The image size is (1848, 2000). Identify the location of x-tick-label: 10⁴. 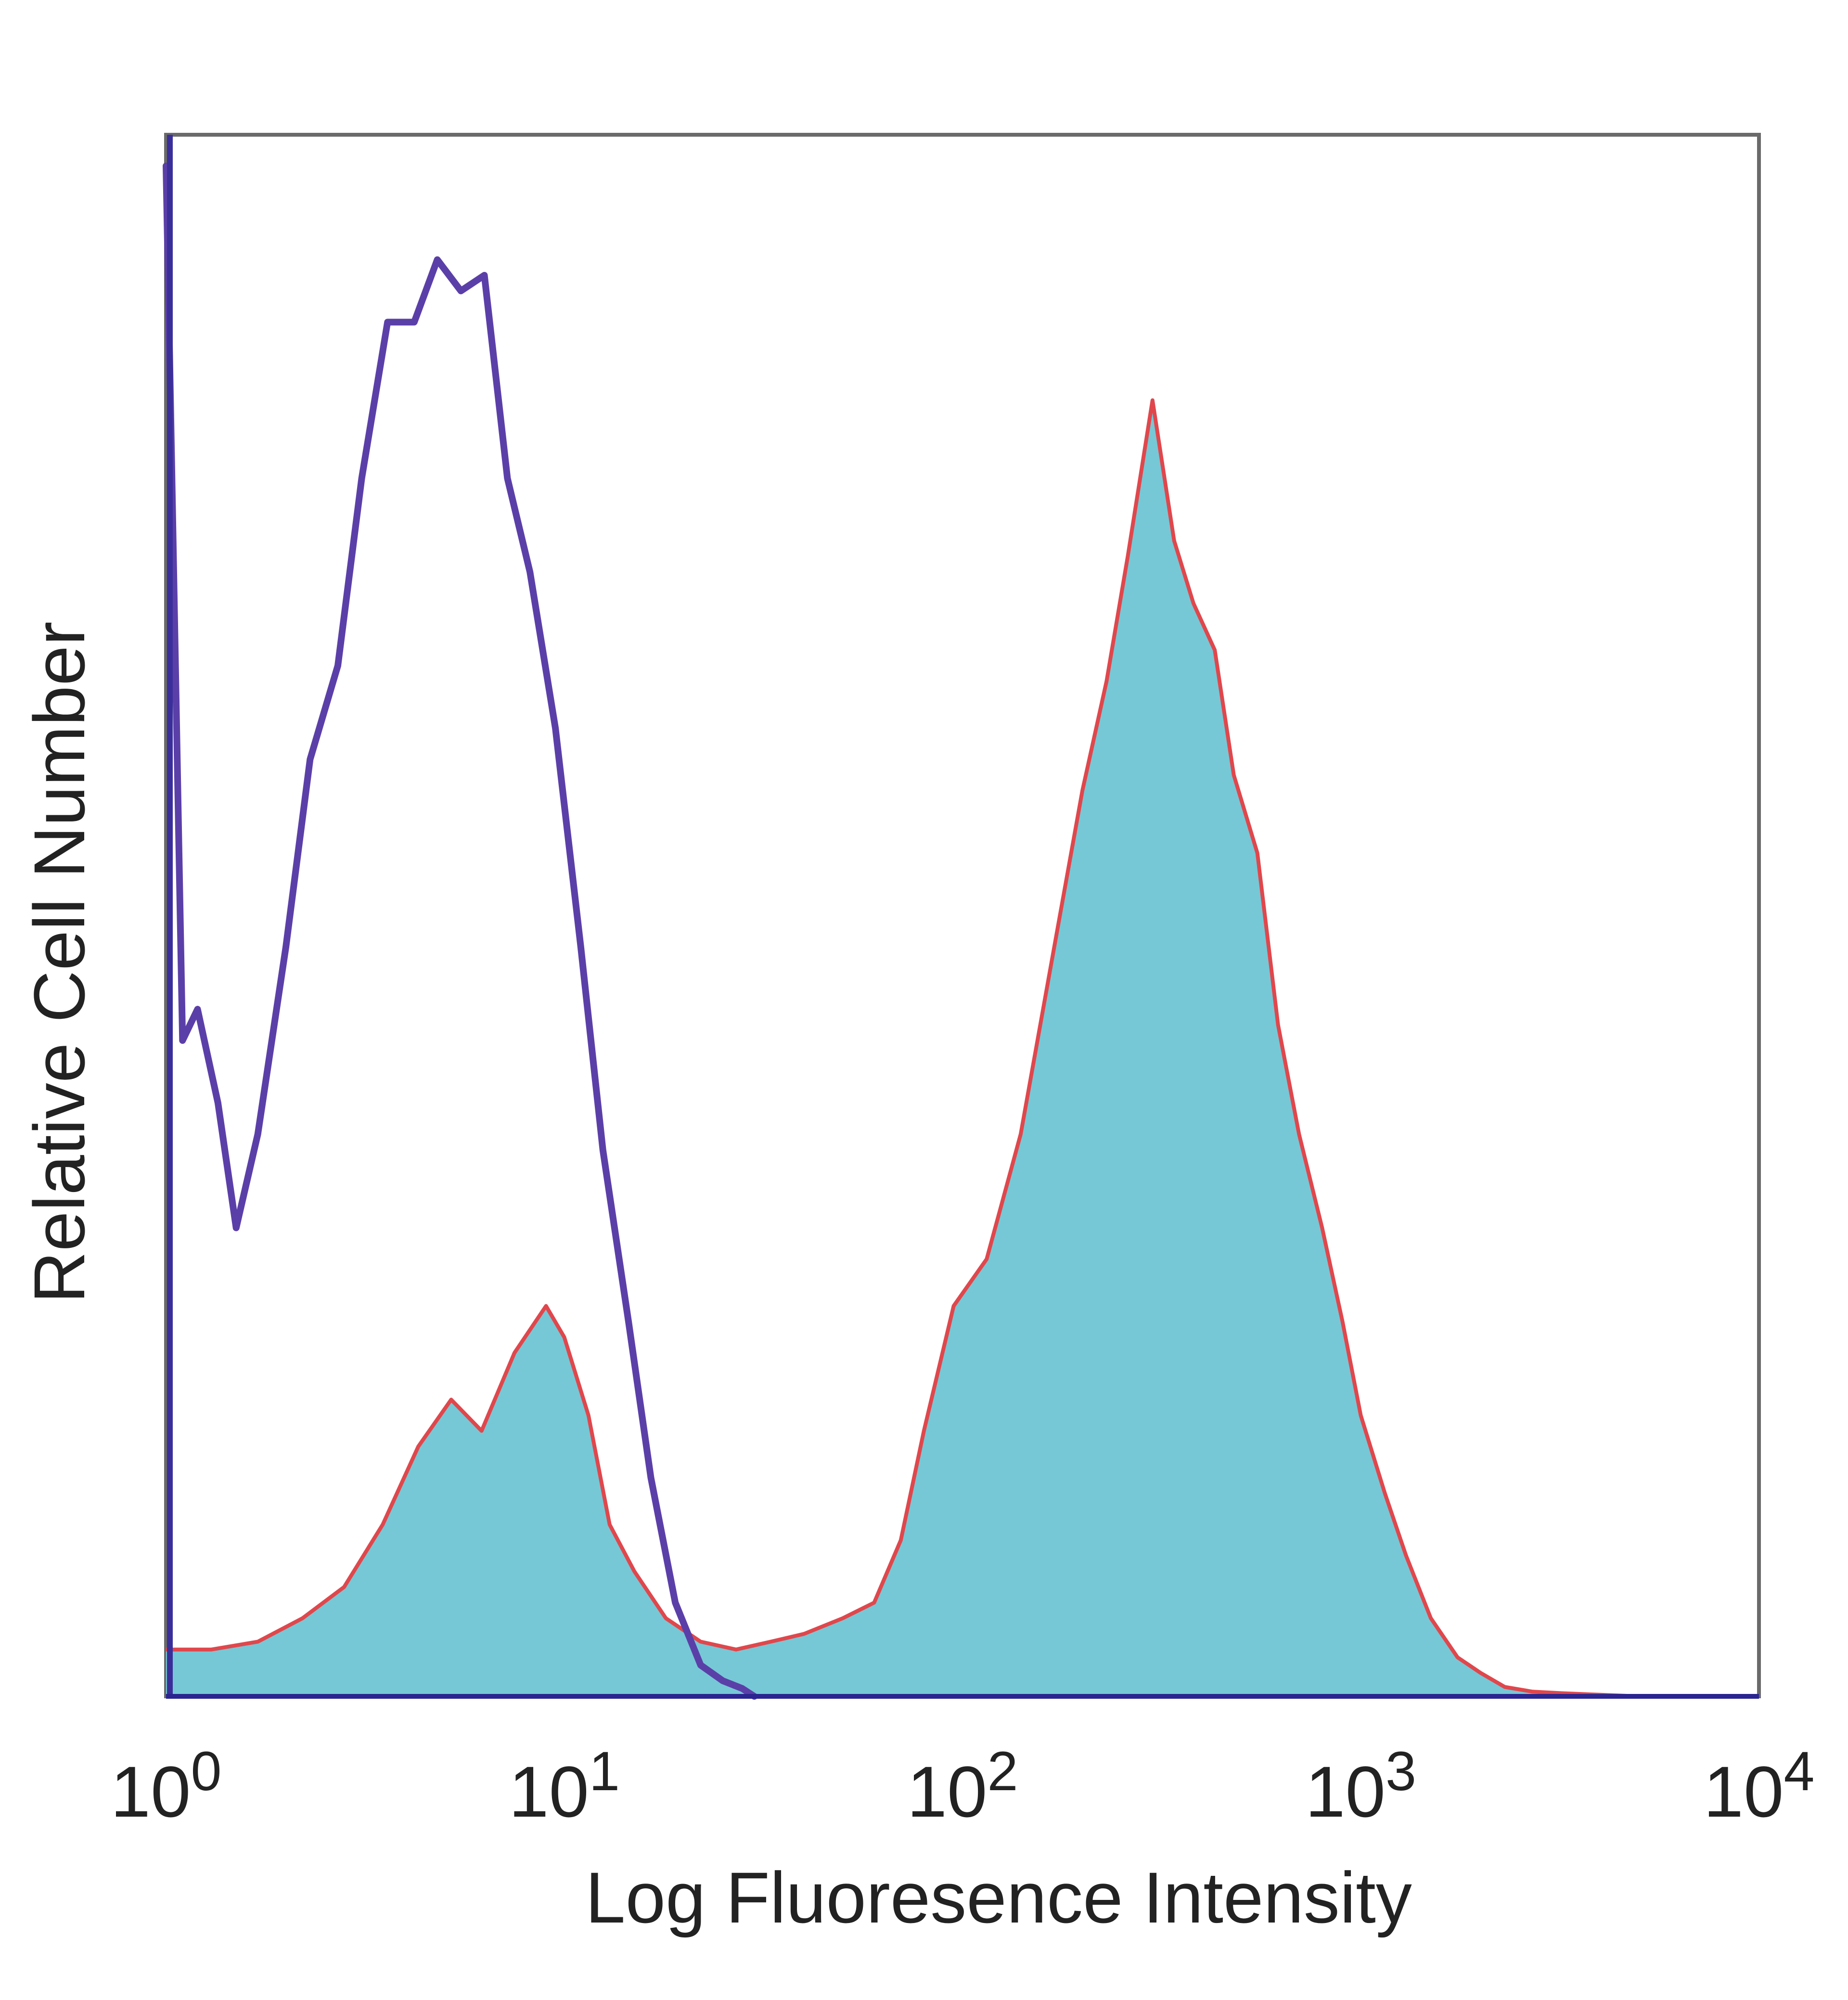
(1759, 1786).